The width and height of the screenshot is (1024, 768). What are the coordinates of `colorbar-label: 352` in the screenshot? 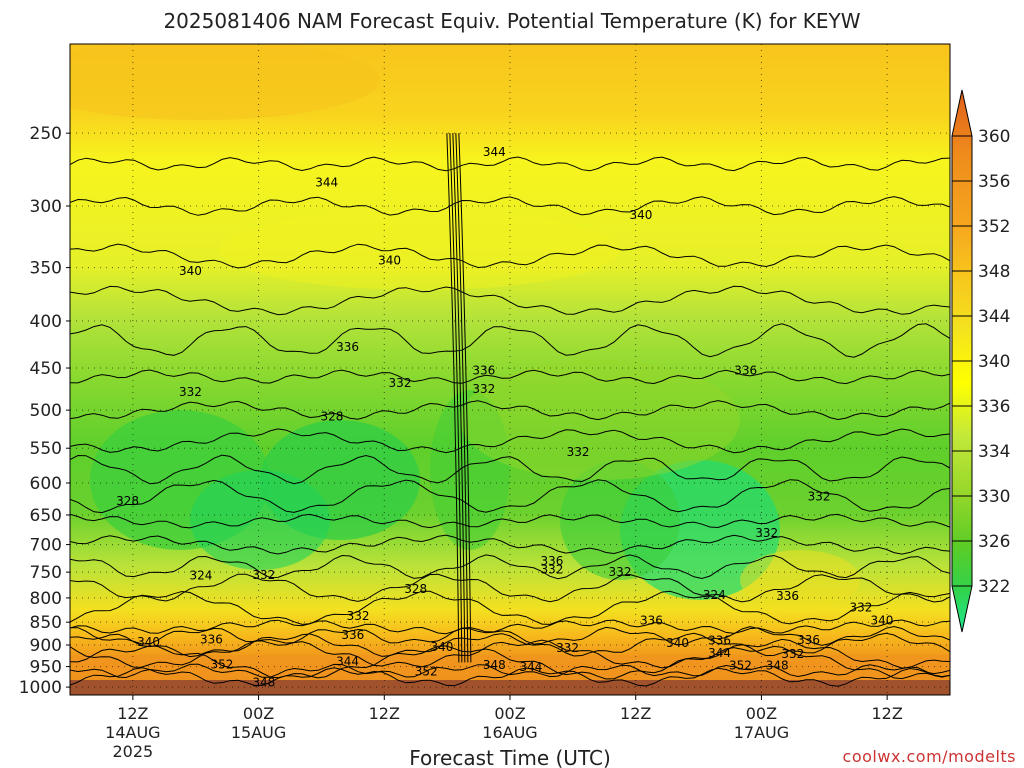 It's located at (994, 227).